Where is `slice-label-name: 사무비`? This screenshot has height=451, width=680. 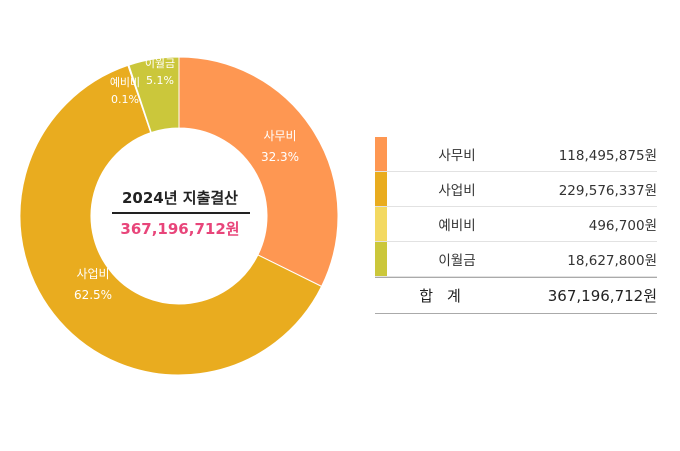
slice-label-name: 사무비 is located at coordinates (279, 136).